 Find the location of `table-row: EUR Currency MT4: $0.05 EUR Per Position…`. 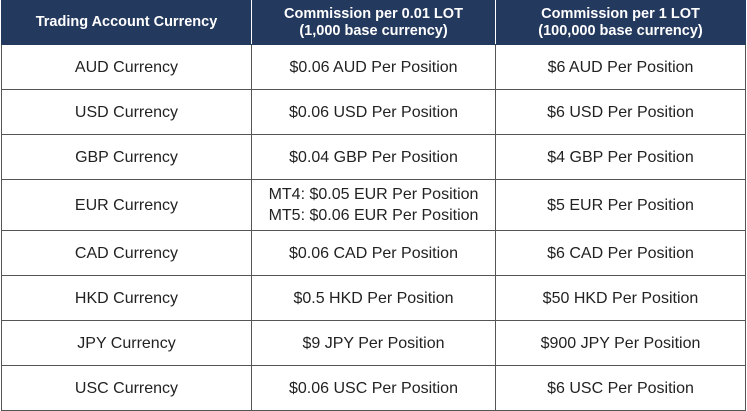

table-row: EUR Currency MT4: $0.05 EUR Per Position… is located at coordinates (373, 205).